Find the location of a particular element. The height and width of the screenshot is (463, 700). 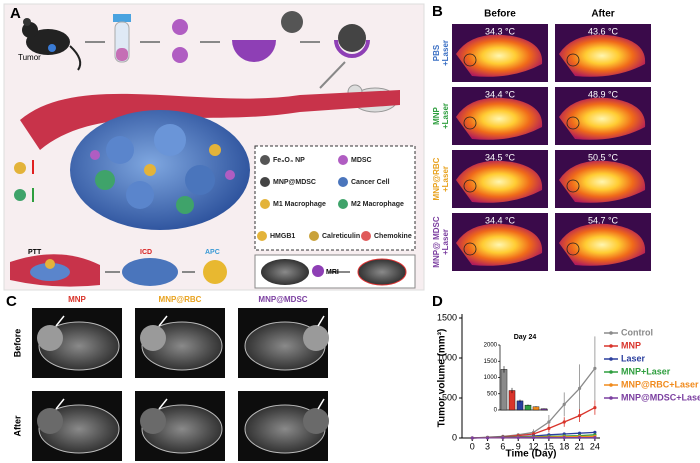

panel-label: D is located at coordinates (437, 301).